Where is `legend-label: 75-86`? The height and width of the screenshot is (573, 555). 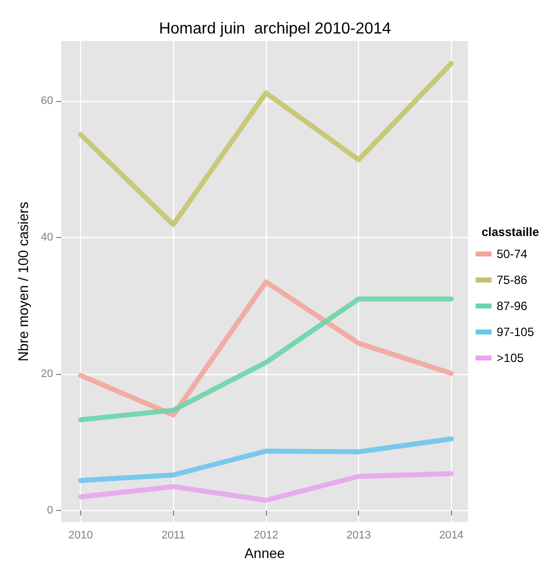
legend-label: 75-86 is located at coordinates (512, 280).